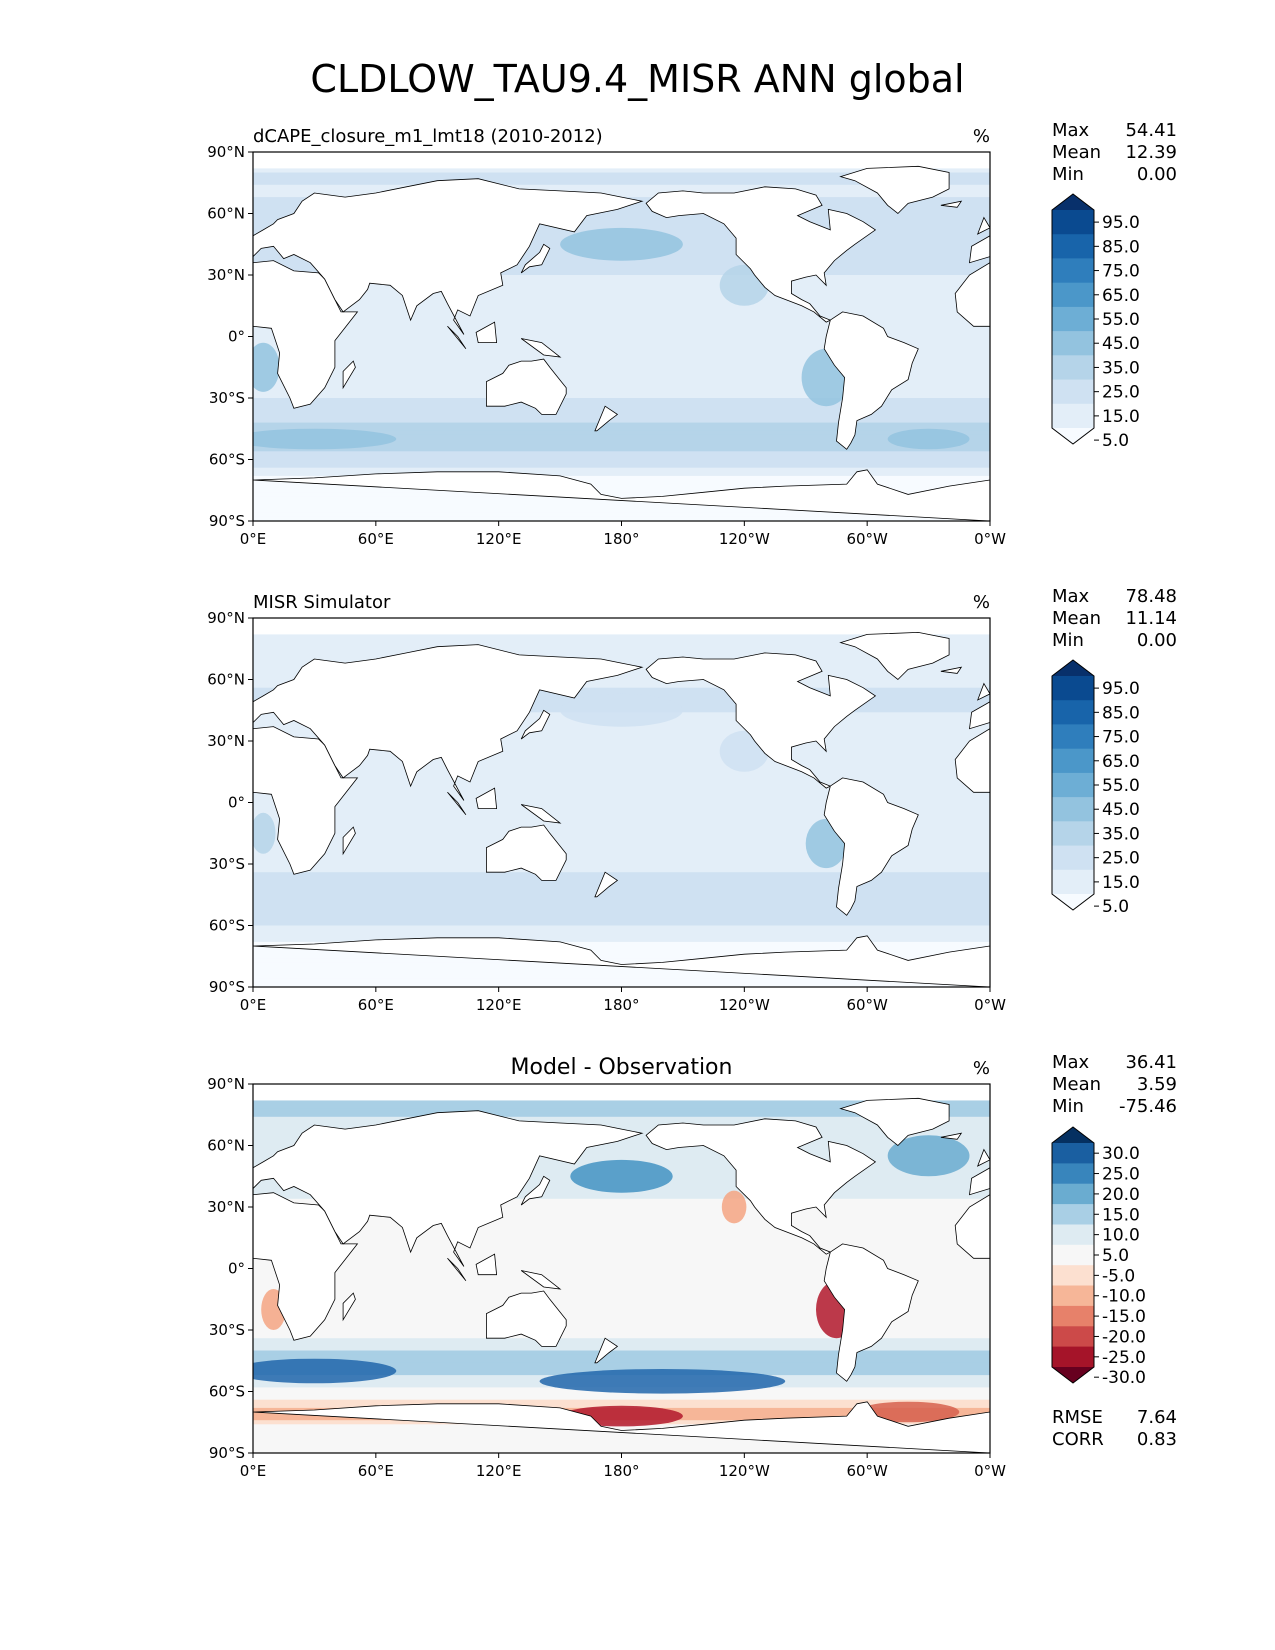 The height and width of the screenshot is (1650, 1275). What do you see at coordinates (376, 1471) in the screenshot?
I see `lon-tick-label: 60°E` at bounding box center [376, 1471].